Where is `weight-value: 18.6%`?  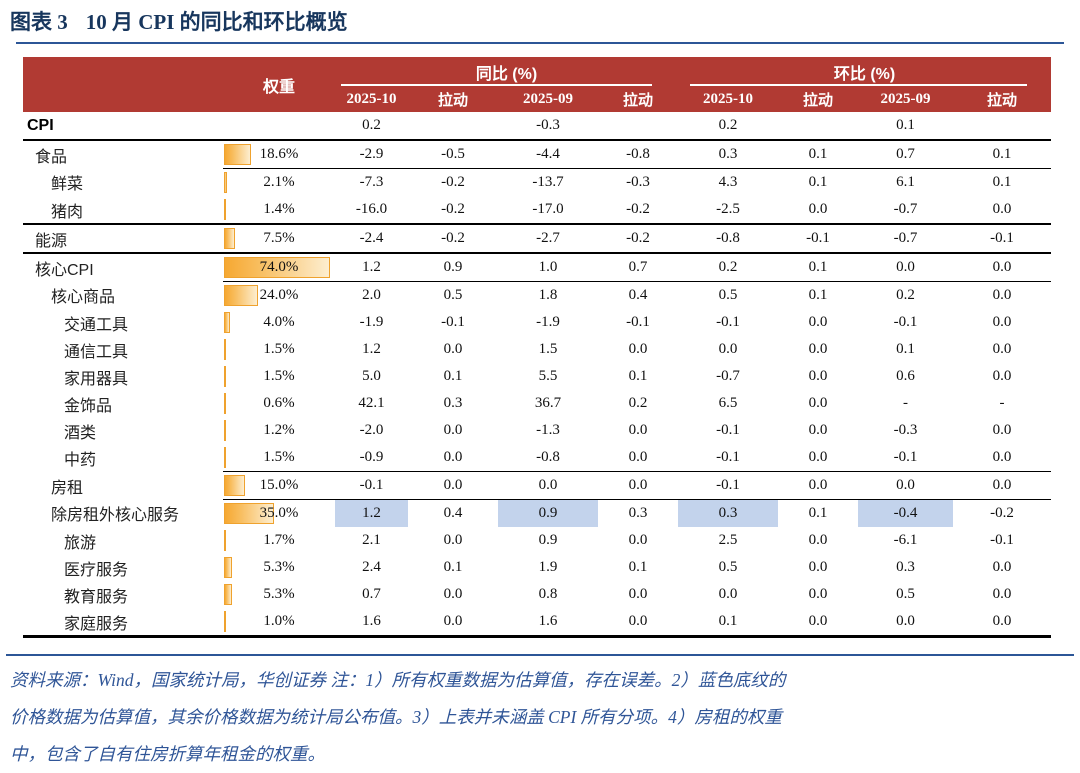
weight-value: 18.6% is located at coordinates (279, 154).